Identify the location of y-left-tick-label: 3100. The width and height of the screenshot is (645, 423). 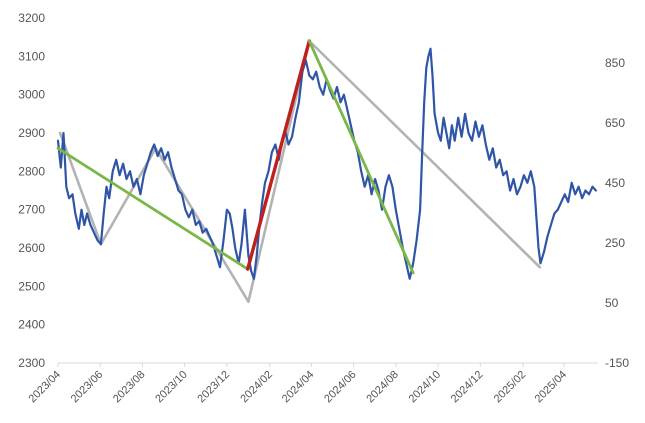
(31, 56).